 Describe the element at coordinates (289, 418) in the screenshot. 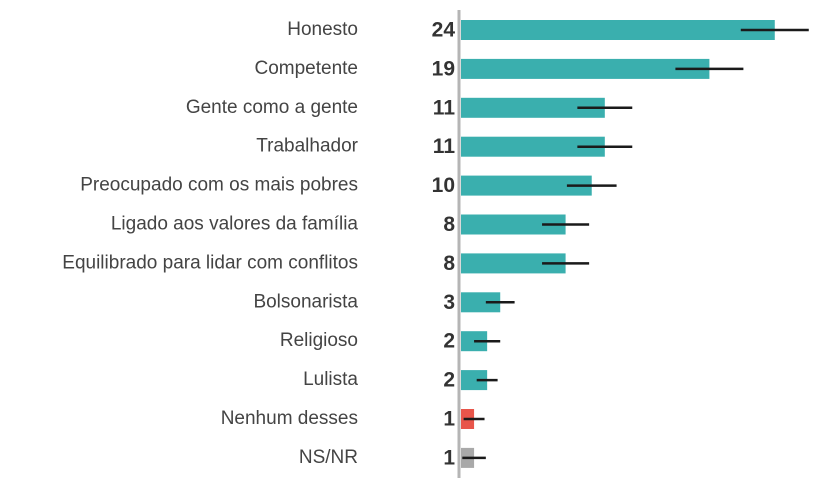

I see `category-label: Nenhum desses` at that location.